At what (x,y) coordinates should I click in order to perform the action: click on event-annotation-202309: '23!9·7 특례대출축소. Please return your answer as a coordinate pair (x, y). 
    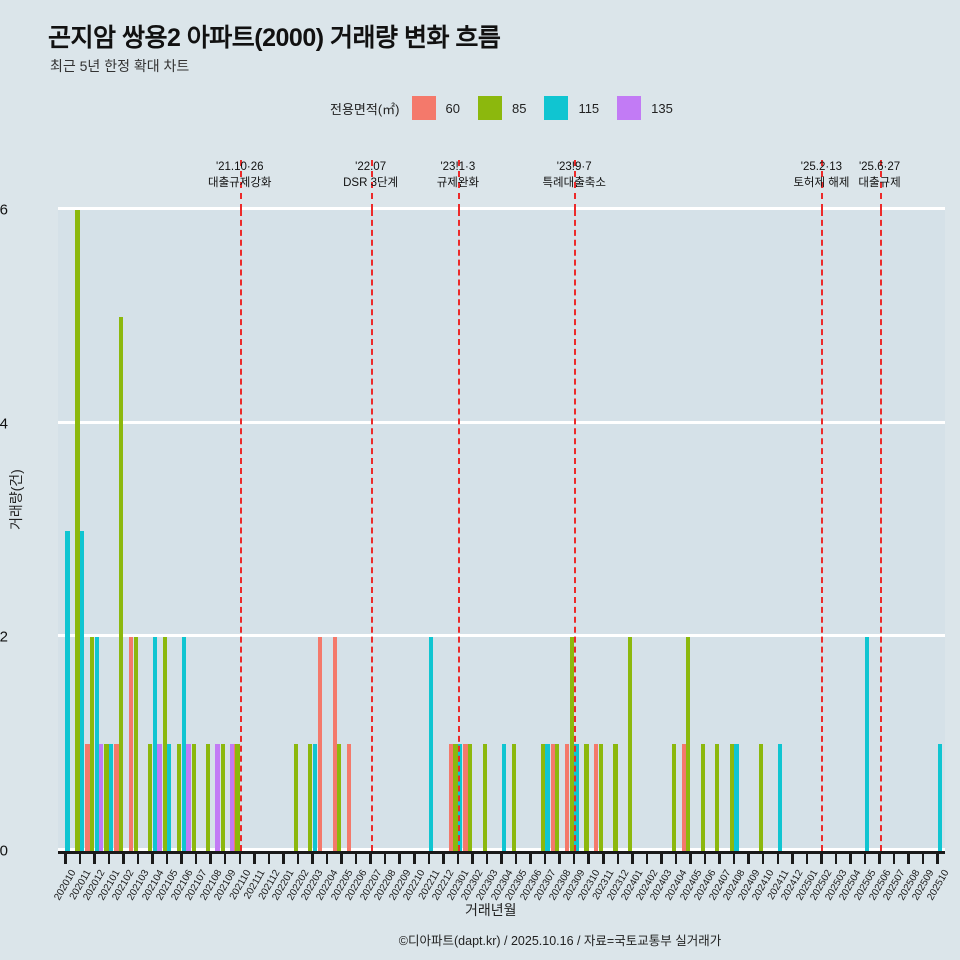
    Looking at the image, I should click on (573, 175).